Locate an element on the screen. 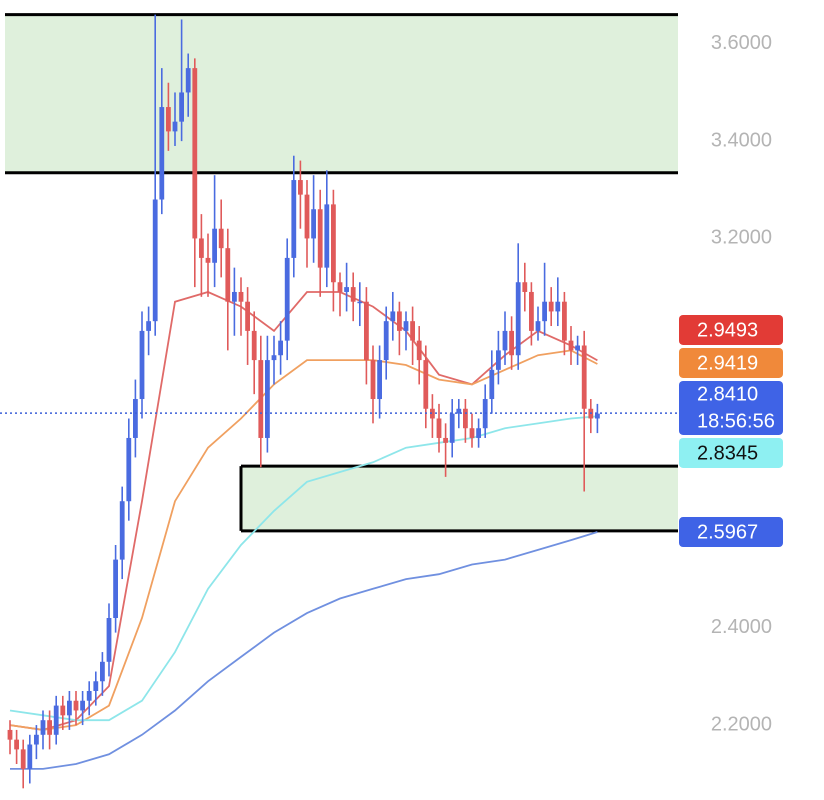 Image resolution: width=824 pixels, height=800 pixels. y-tick-label: 3.2000 is located at coordinates (741, 238).